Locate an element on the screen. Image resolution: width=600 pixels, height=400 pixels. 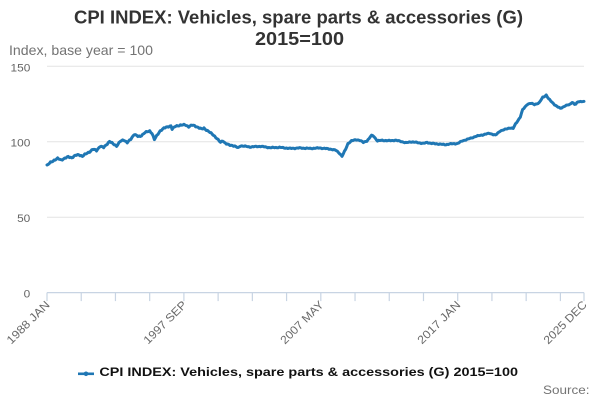
svg-text: Index, base year = 100 is located at coordinates (81, 50).